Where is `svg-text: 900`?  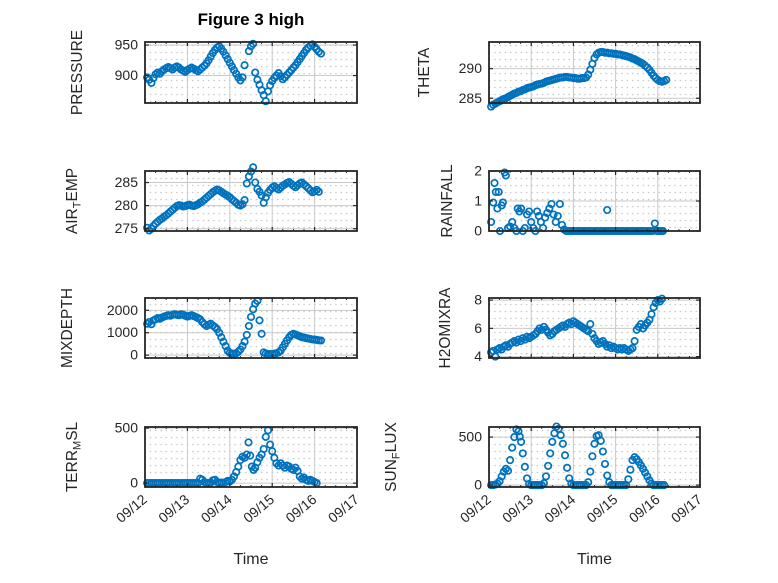
svg-text: 900 is located at coordinates (127, 75).